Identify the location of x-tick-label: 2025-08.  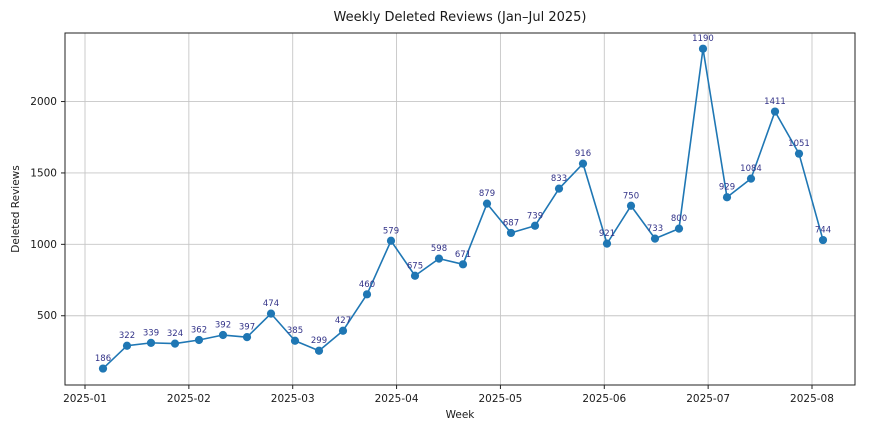
(812, 399).